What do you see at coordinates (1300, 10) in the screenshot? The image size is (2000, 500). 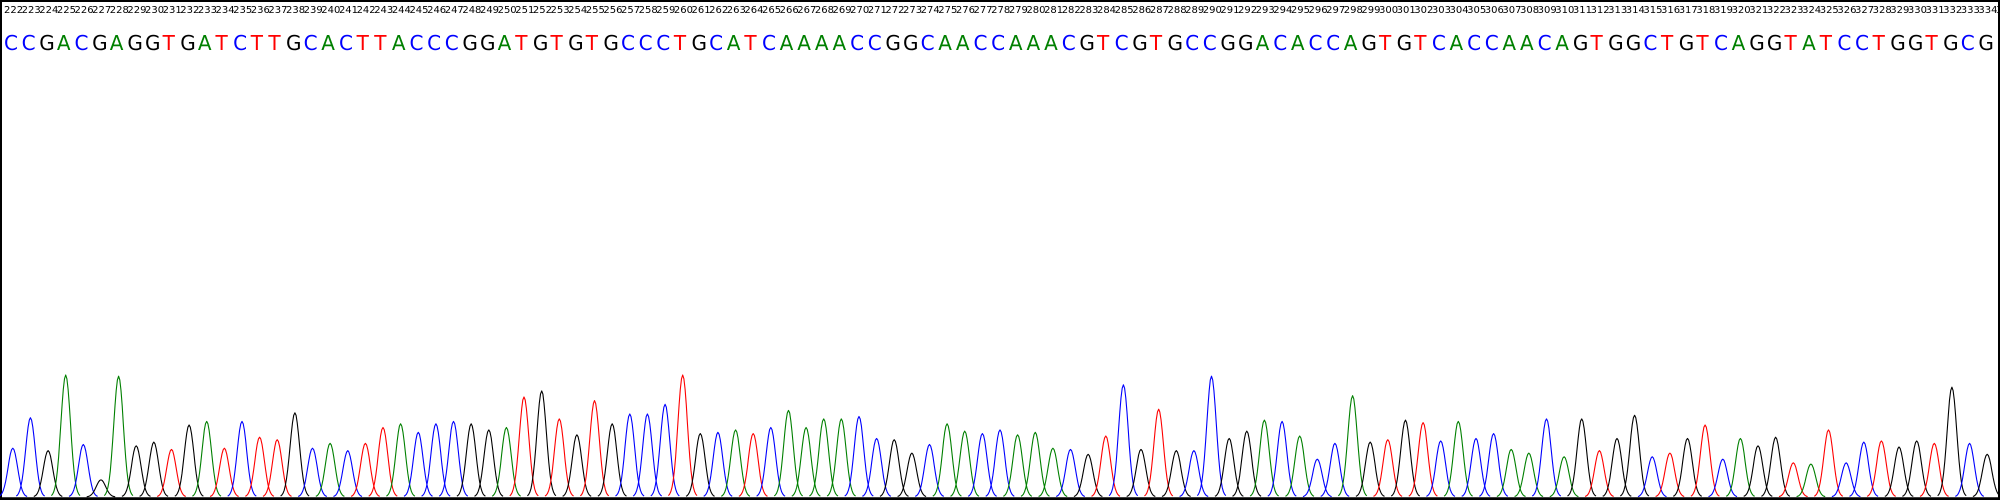 I see `position-label: 295` at bounding box center [1300, 10].